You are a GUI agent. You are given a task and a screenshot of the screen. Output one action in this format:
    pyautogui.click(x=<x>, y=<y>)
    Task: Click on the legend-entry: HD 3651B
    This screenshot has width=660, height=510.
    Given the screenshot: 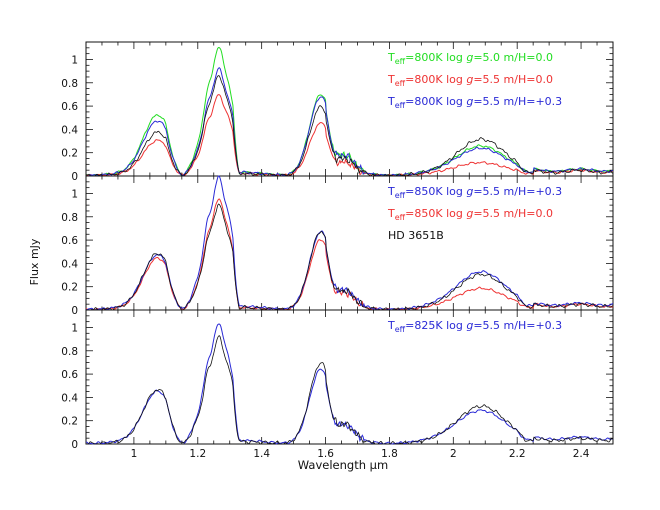 What is the action you would take?
    pyautogui.click(x=416, y=235)
    